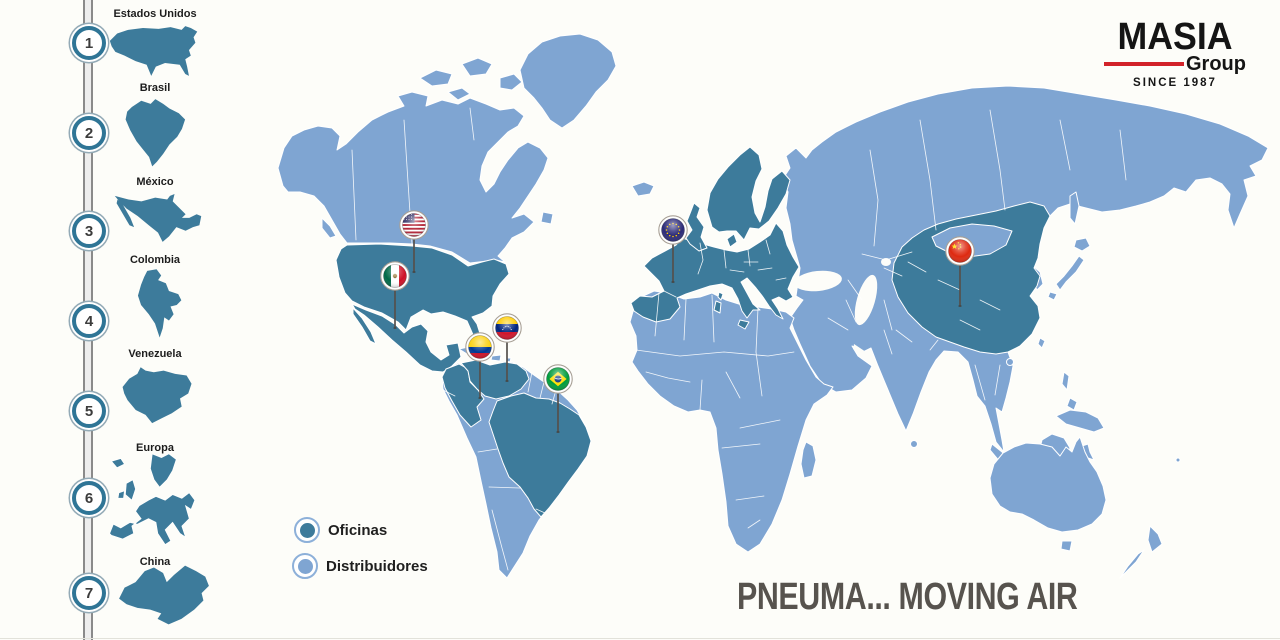  Describe the element at coordinates (1175, 37) in the screenshot. I see `logo-title: MASIA` at that location.